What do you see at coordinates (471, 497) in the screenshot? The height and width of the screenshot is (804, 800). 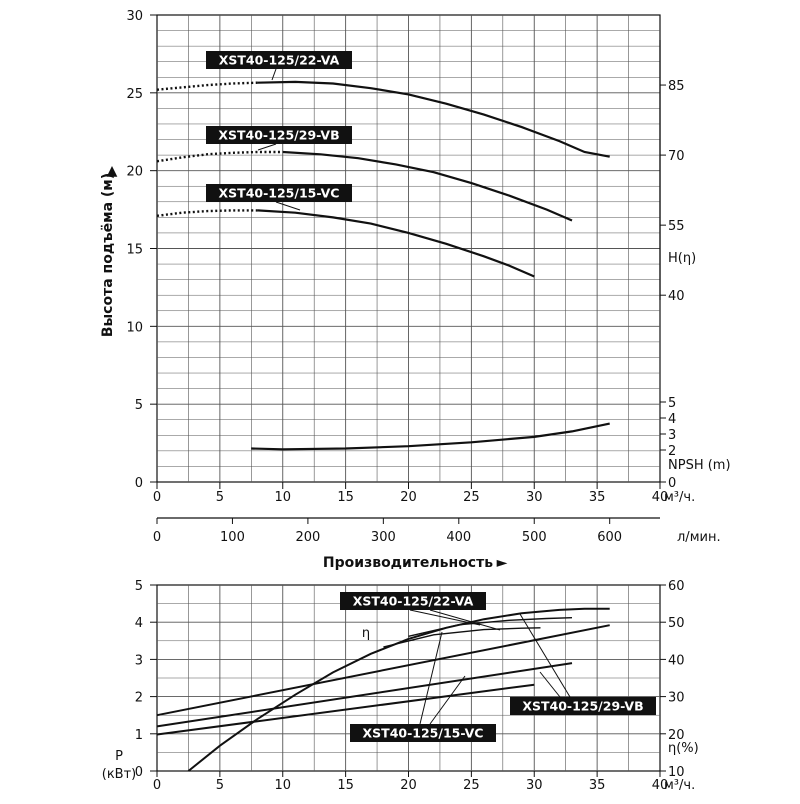 I see `head-x-tick-label: 25` at bounding box center [471, 497].